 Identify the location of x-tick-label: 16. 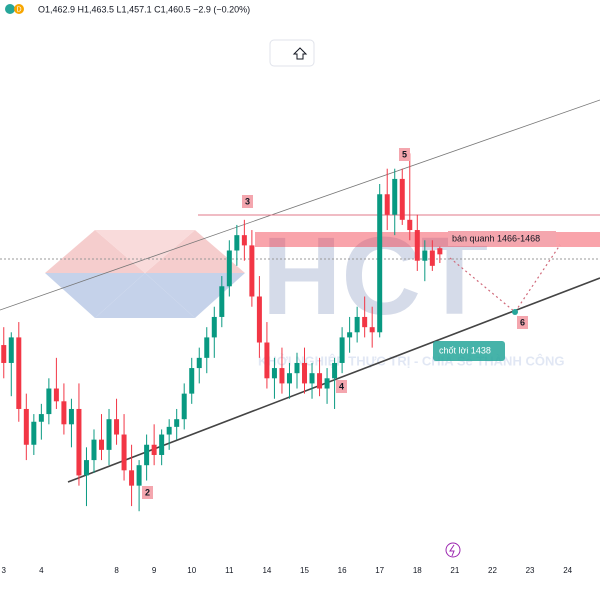
(342, 570).